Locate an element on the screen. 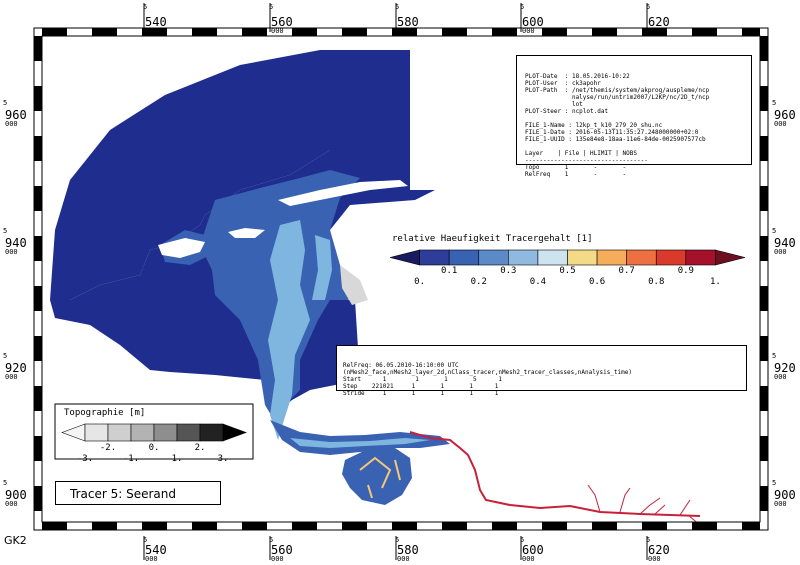  channel-main is located at coordinates (289, 330).